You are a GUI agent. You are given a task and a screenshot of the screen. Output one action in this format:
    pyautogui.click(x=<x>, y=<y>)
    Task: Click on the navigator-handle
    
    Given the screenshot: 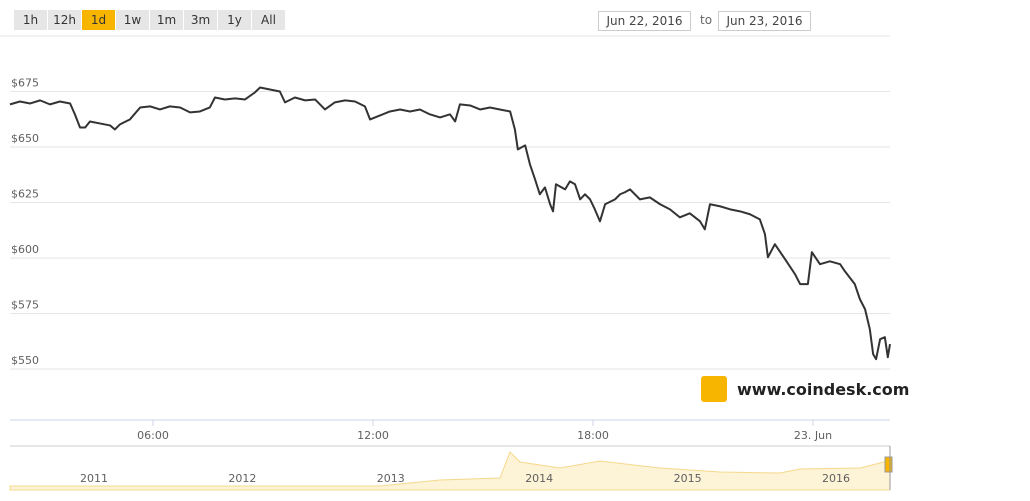 What is the action you would take?
    pyautogui.click(x=888, y=464)
    